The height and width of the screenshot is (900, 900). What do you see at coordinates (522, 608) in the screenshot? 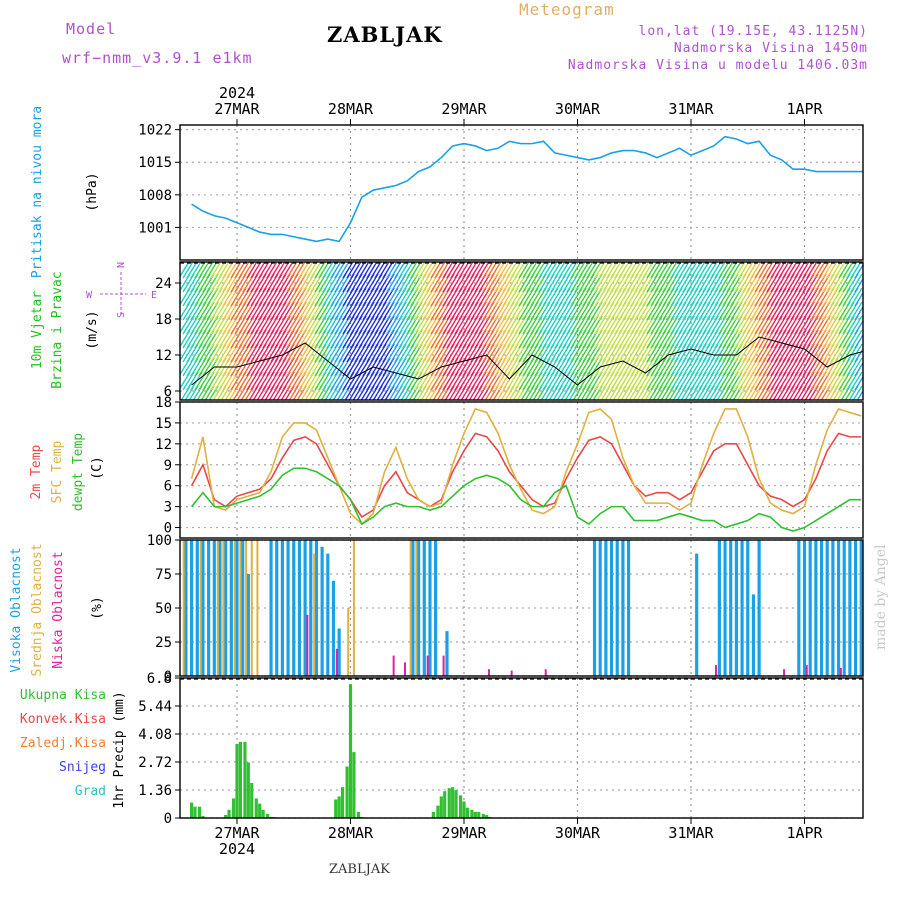
I see `cloud-bars` at bounding box center [522, 608].